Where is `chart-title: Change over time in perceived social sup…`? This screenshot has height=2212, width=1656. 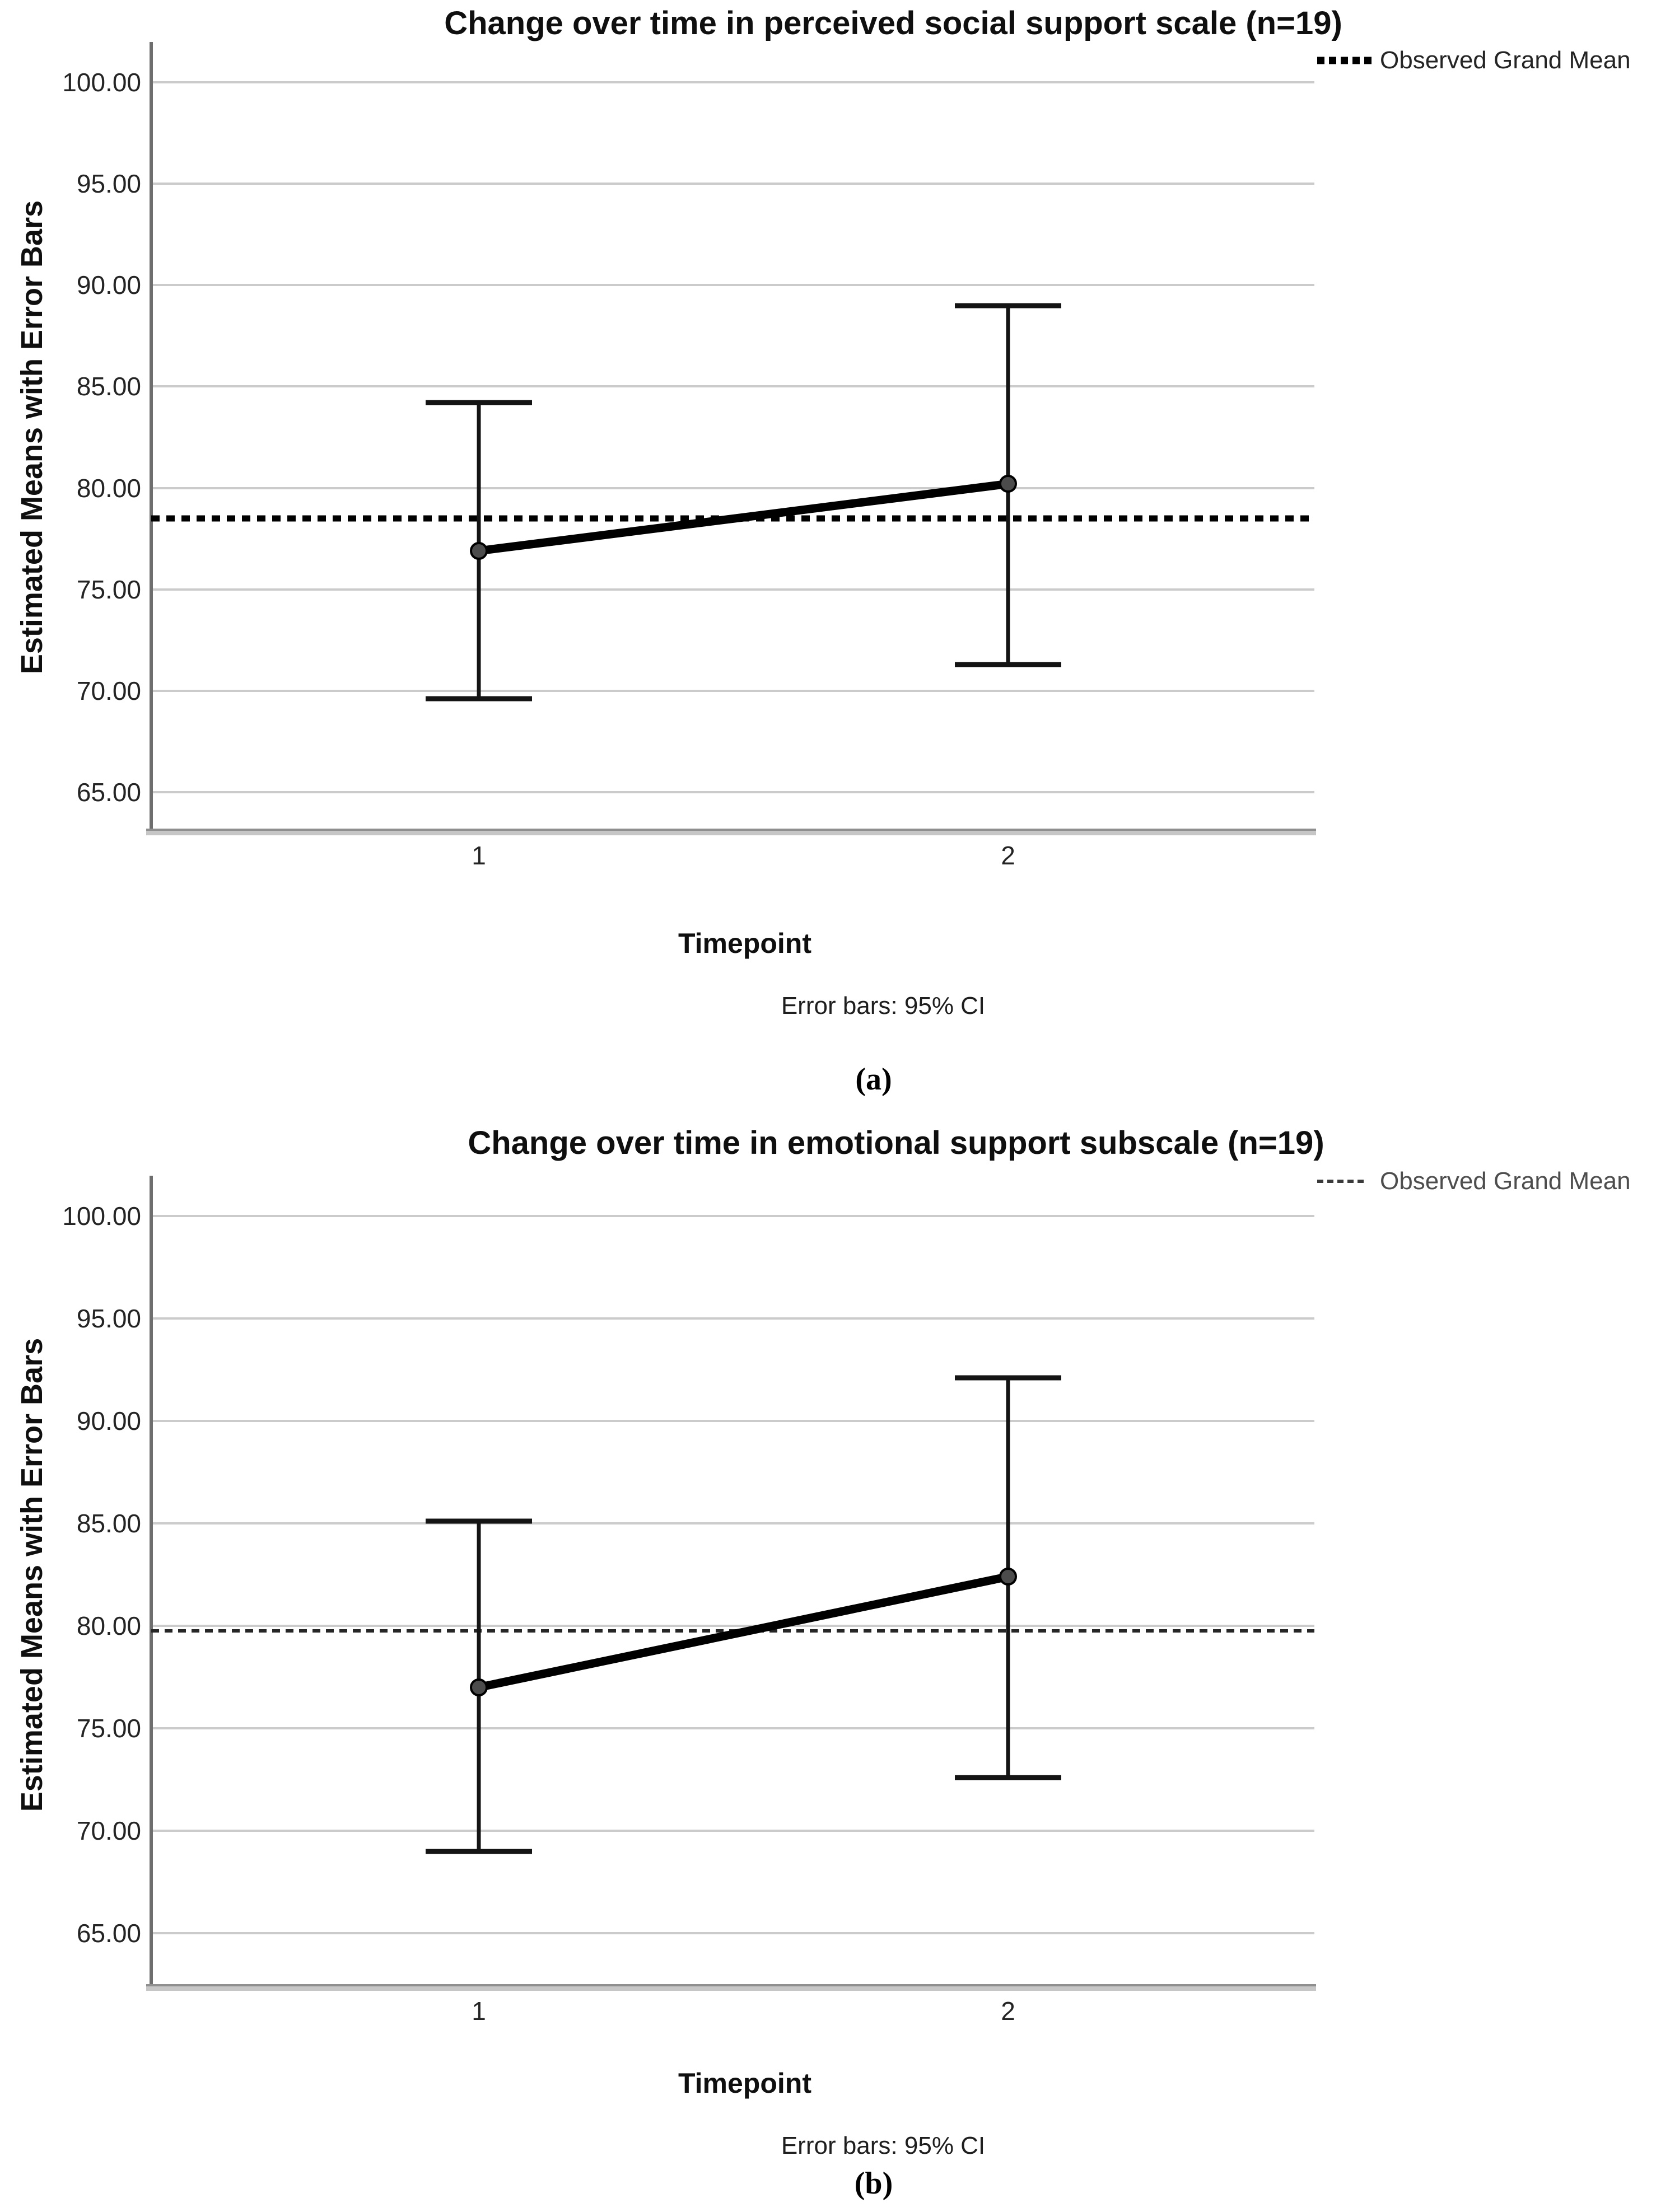
chart-title: Change over time in perceived social sup… is located at coordinates (893, 23).